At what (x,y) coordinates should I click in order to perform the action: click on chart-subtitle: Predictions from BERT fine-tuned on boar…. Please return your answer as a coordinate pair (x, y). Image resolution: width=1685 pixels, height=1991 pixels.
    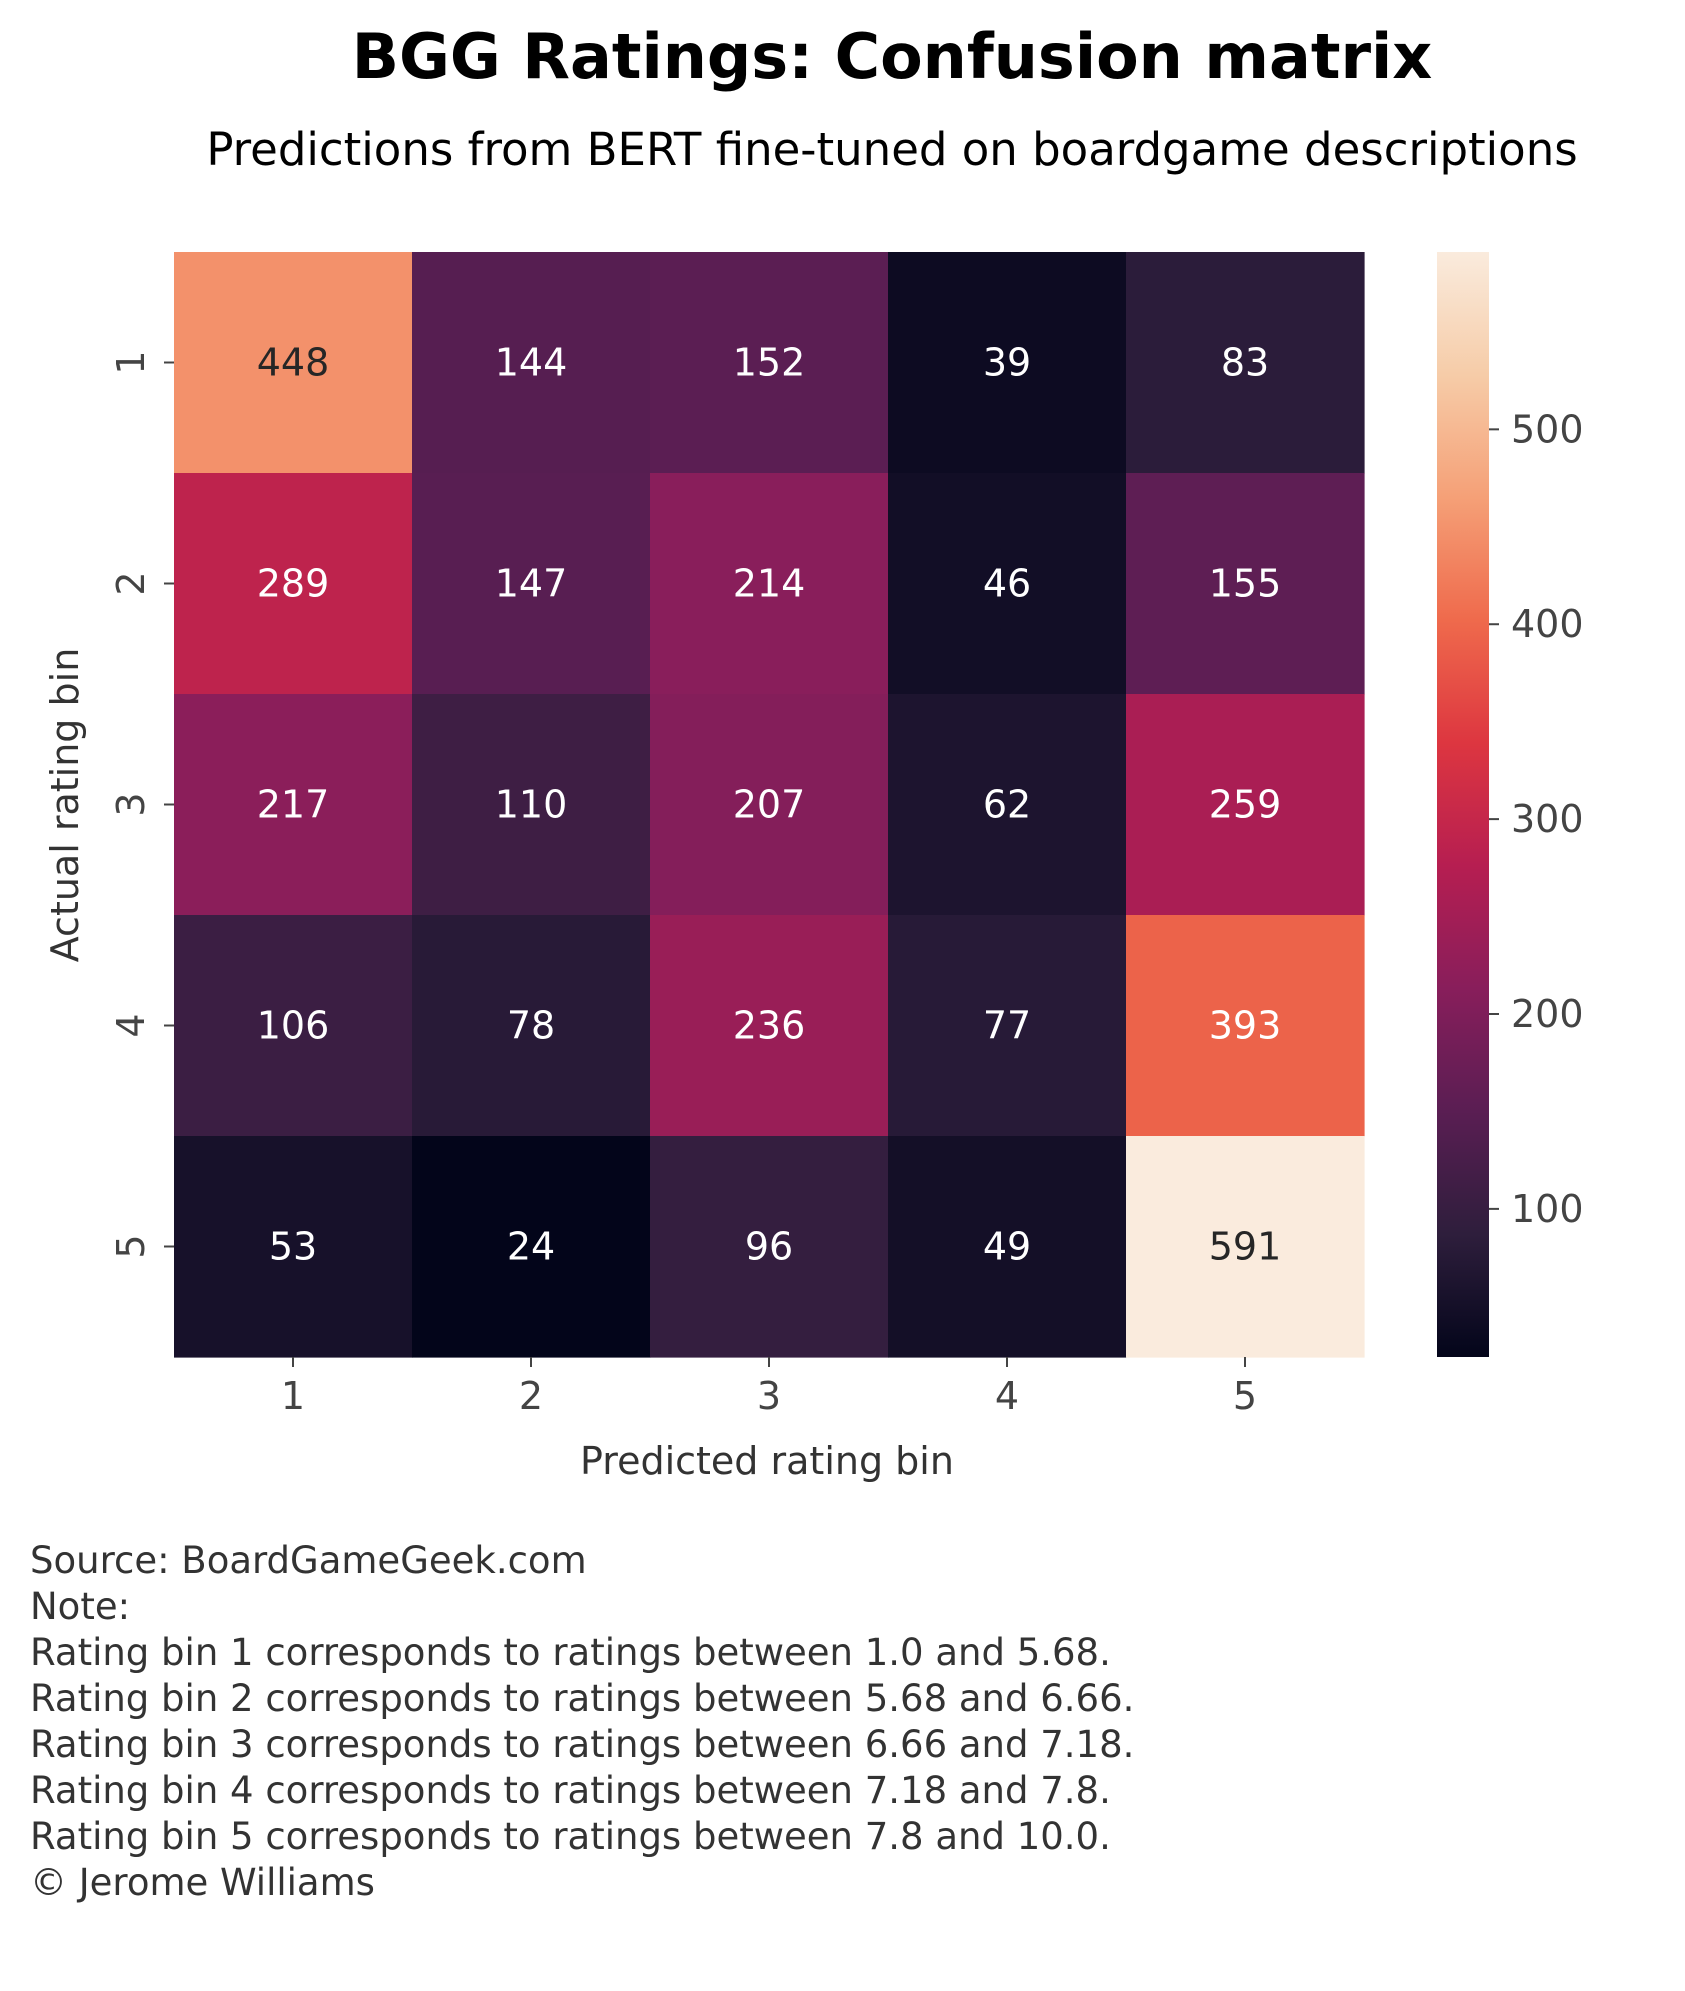
    Looking at the image, I should click on (891, 149).